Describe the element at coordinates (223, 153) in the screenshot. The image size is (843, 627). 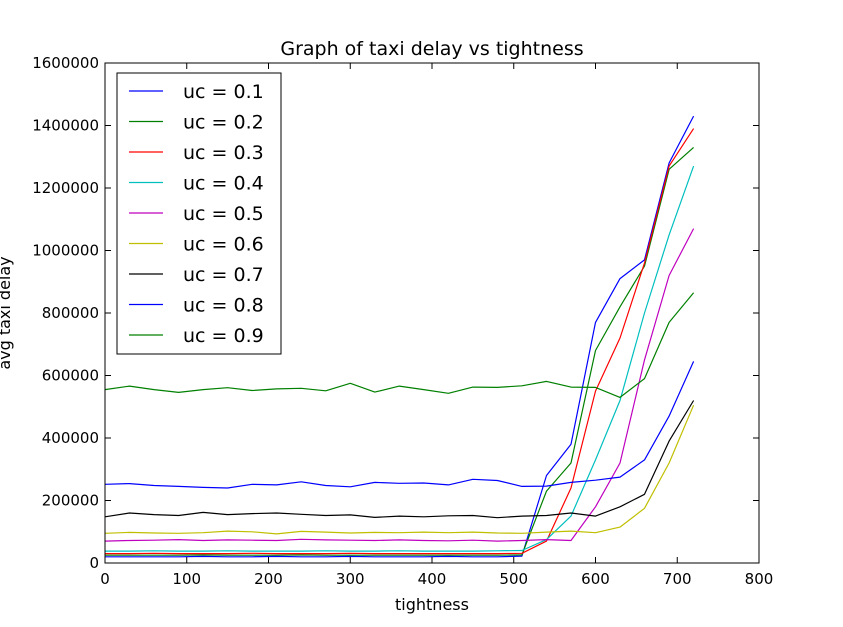
I see `legend-label: uc = 0.3` at that location.